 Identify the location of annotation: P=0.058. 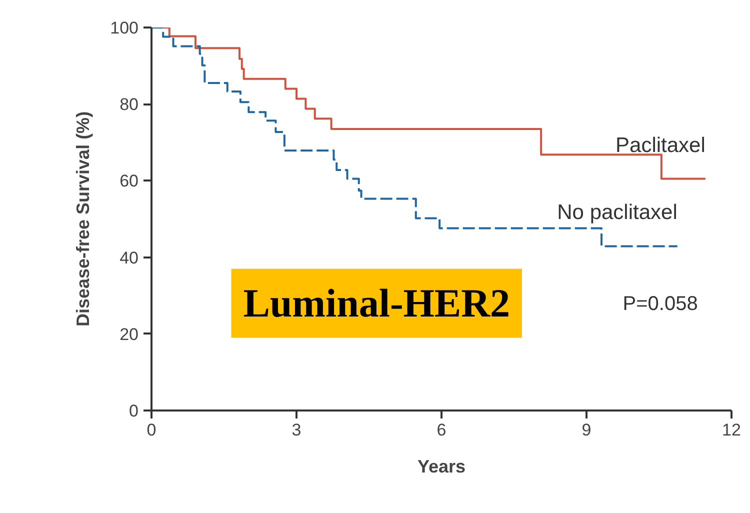
(660, 303).